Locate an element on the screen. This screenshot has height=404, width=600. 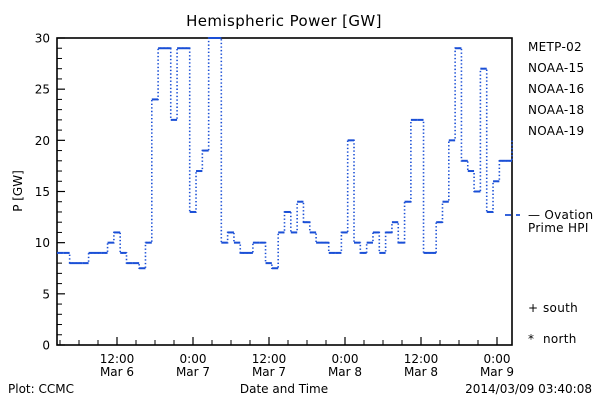
x-axis-minor-ticks is located at coordinates (269, 342).